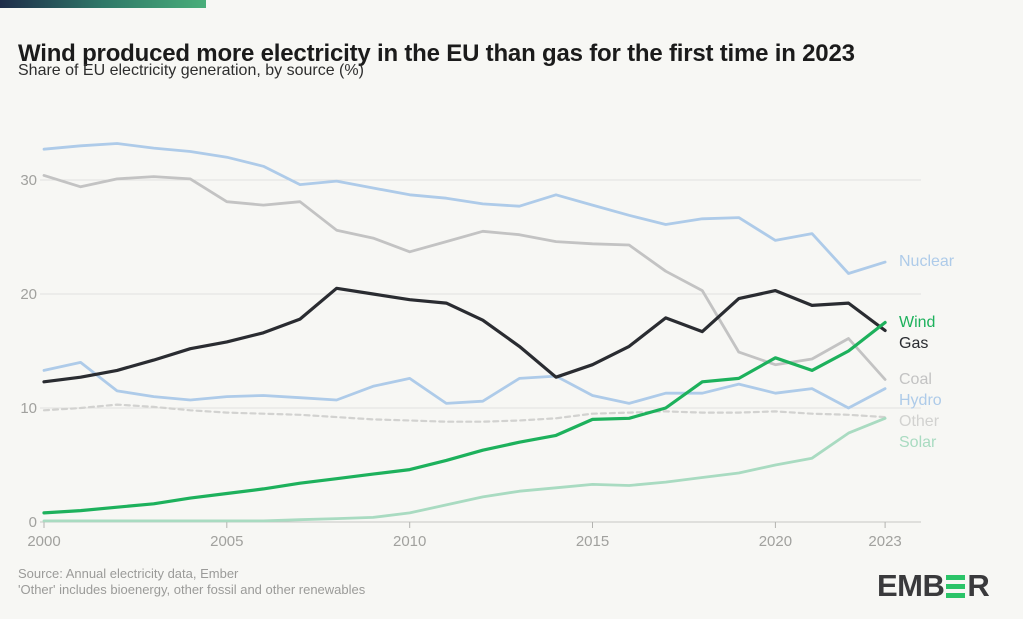 The width and height of the screenshot is (1023, 619). What do you see at coordinates (28, 180) in the screenshot?
I see `svg-text: 30` at bounding box center [28, 180].